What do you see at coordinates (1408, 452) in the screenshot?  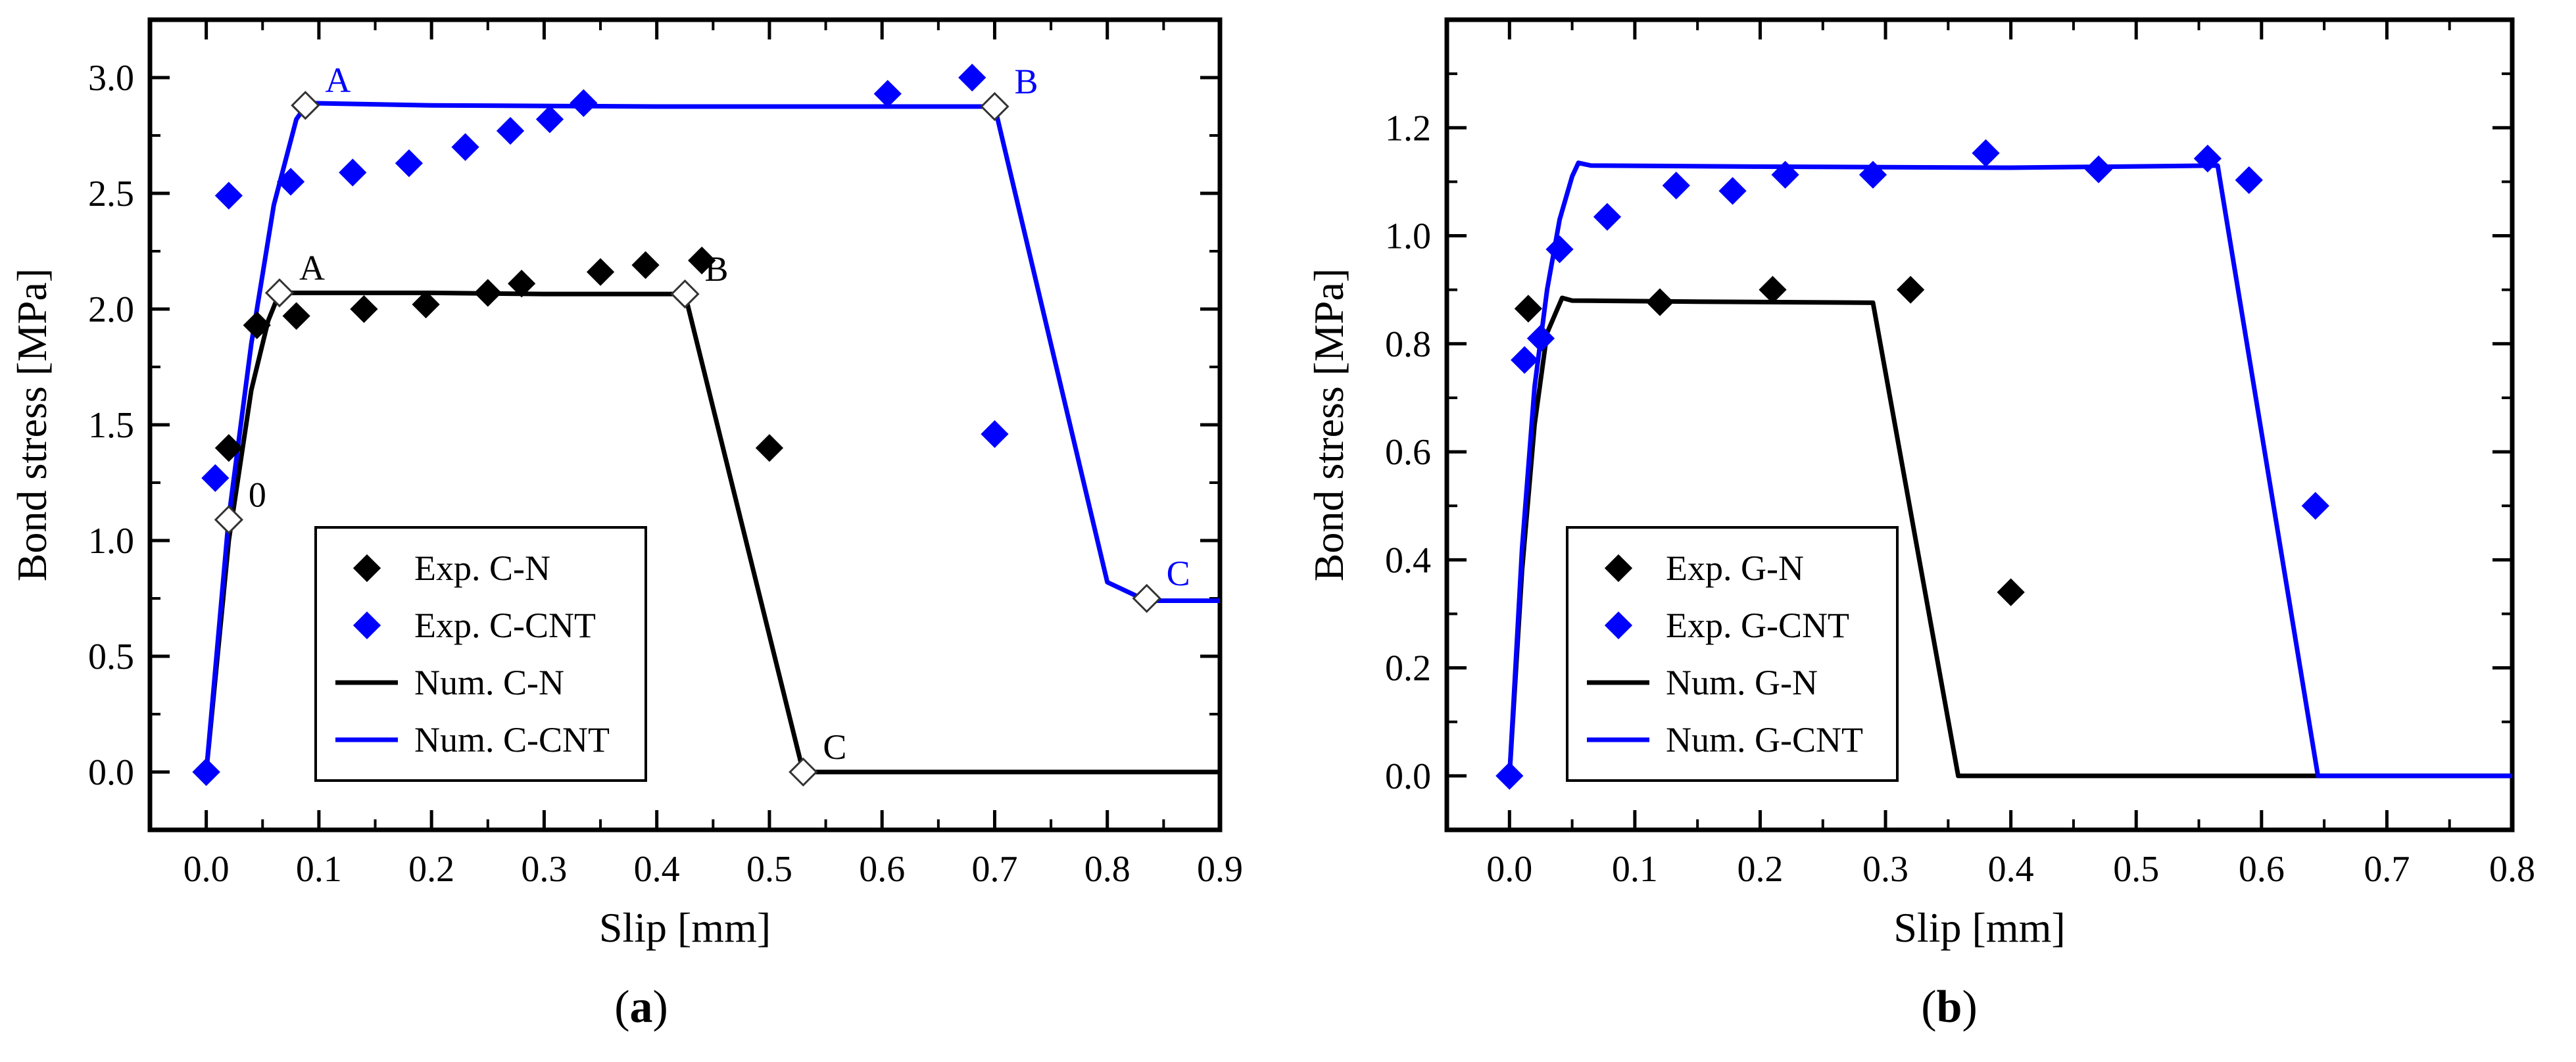 I see `y-tick-label: 0.6` at bounding box center [1408, 452].